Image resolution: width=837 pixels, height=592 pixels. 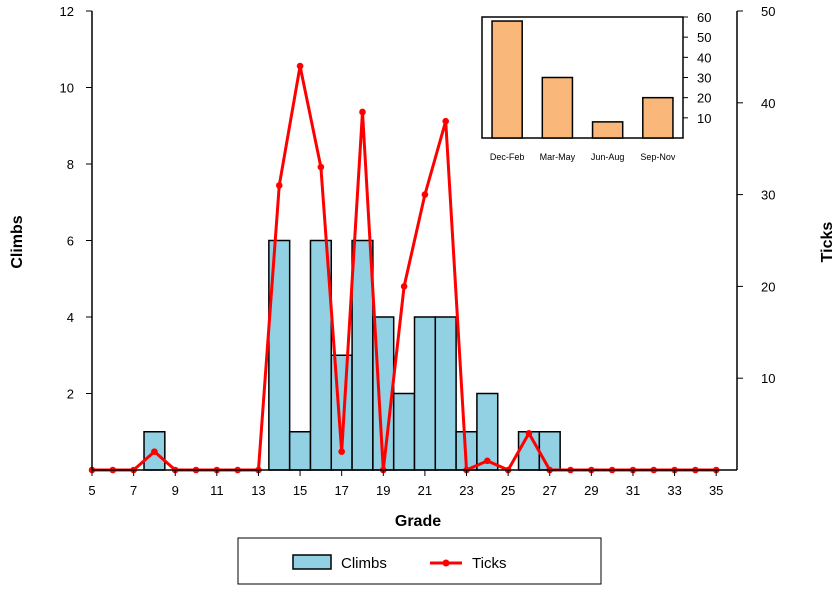 I want to click on y-tick-label: 12, so click(x=67, y=11).